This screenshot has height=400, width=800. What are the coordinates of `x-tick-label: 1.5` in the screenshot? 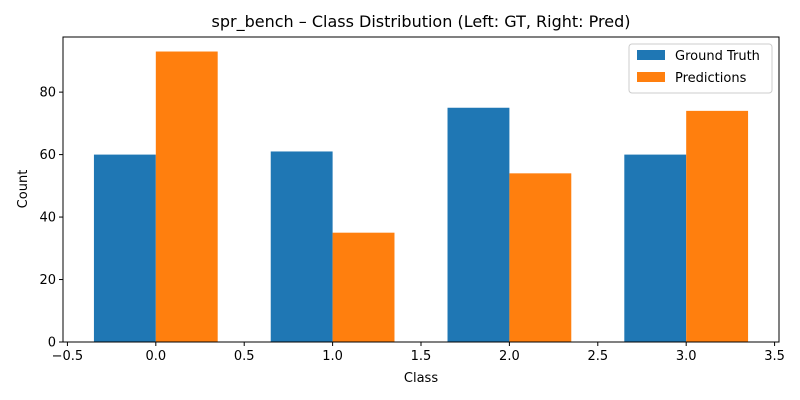 It's located at (421, 356).